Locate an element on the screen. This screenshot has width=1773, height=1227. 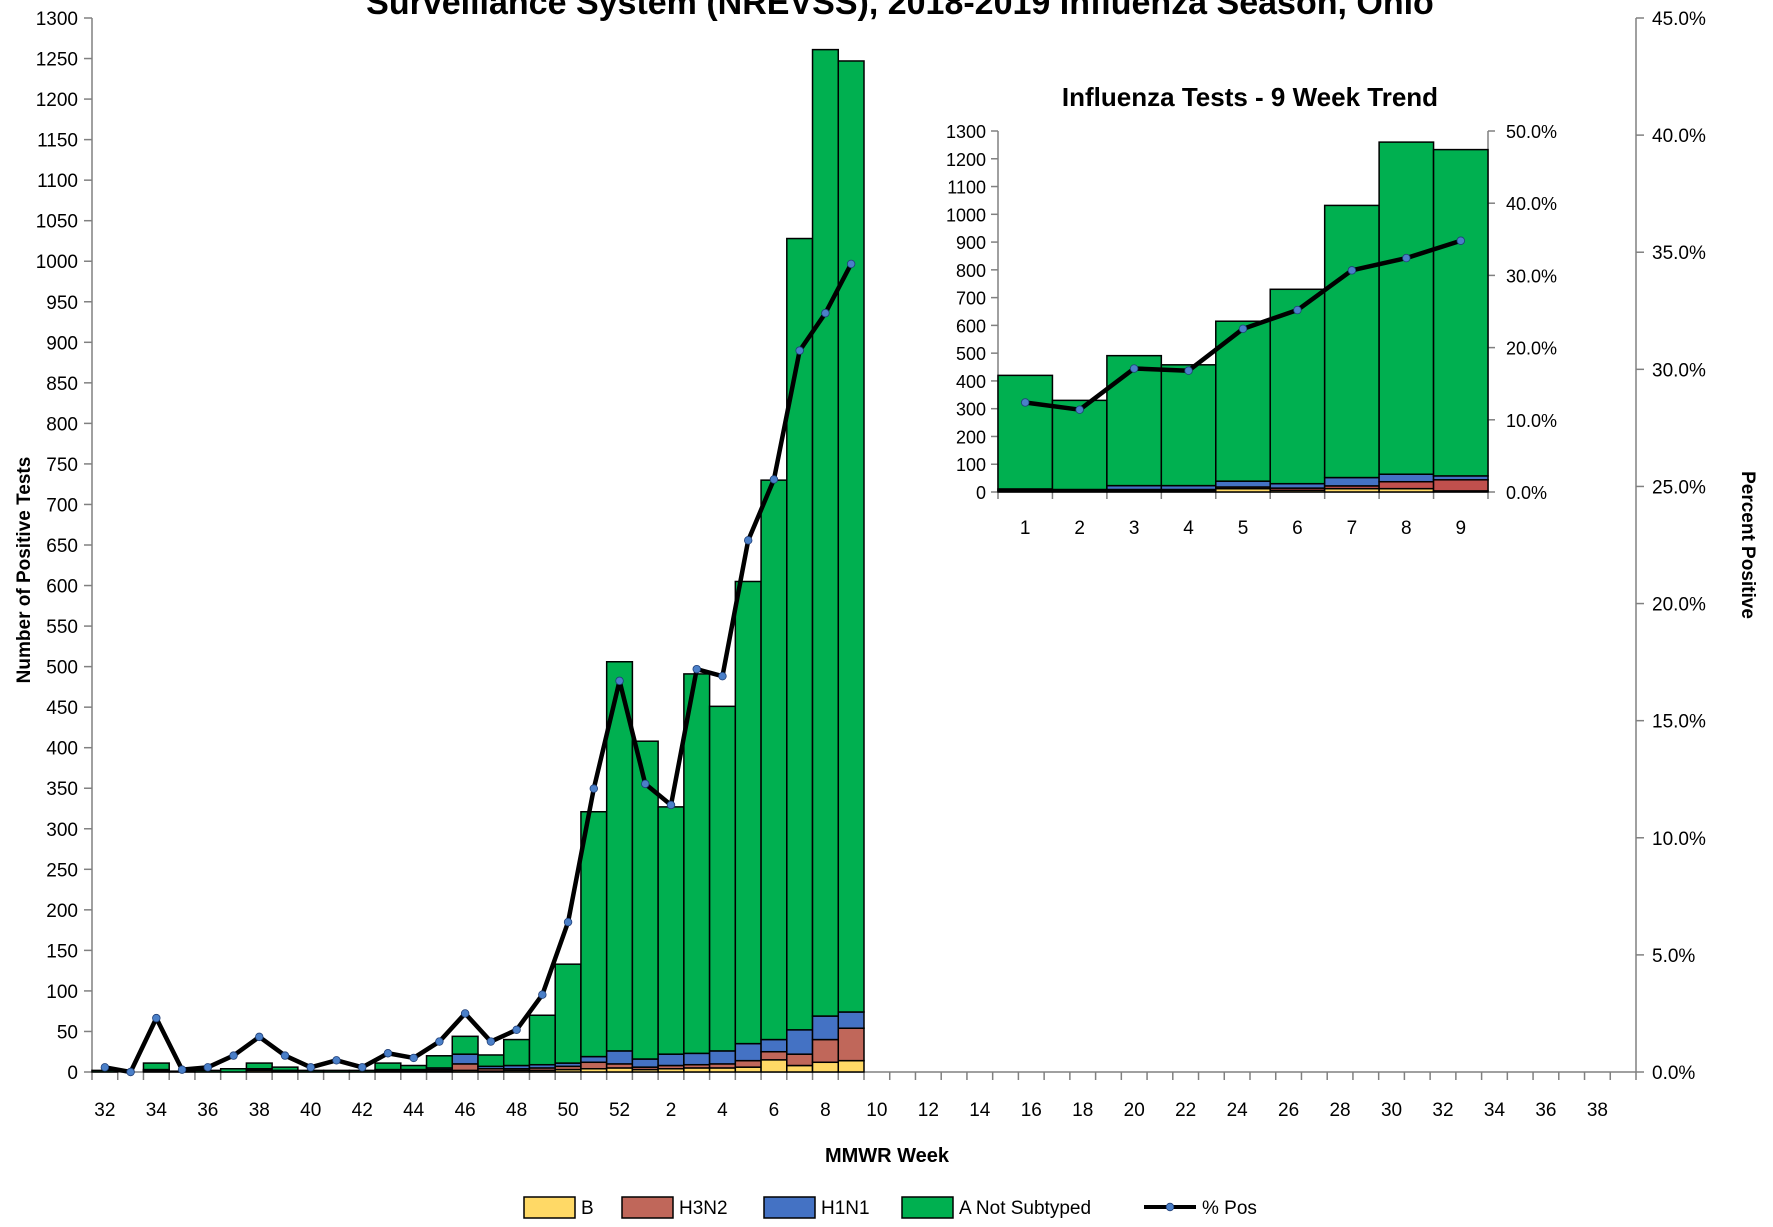
y-tick-label: 1150 is located at coordinates (57, 141).